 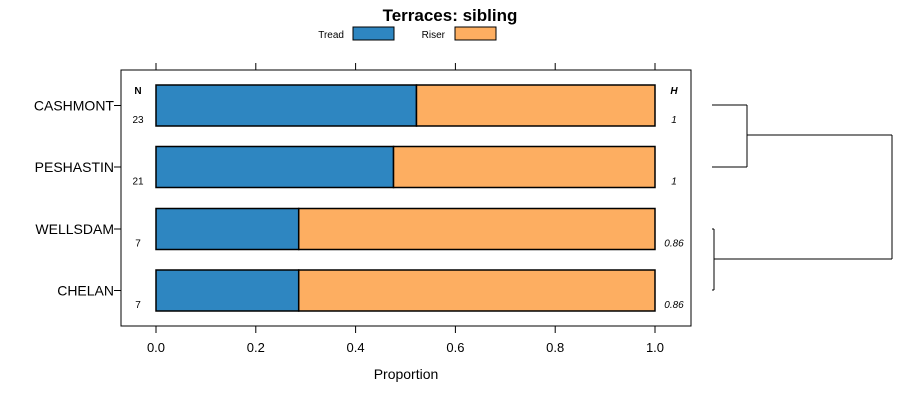 What do you see at coordinates (674, 91) in the screenshot?
I see `h-header: H` at bounding box center [674, 91].